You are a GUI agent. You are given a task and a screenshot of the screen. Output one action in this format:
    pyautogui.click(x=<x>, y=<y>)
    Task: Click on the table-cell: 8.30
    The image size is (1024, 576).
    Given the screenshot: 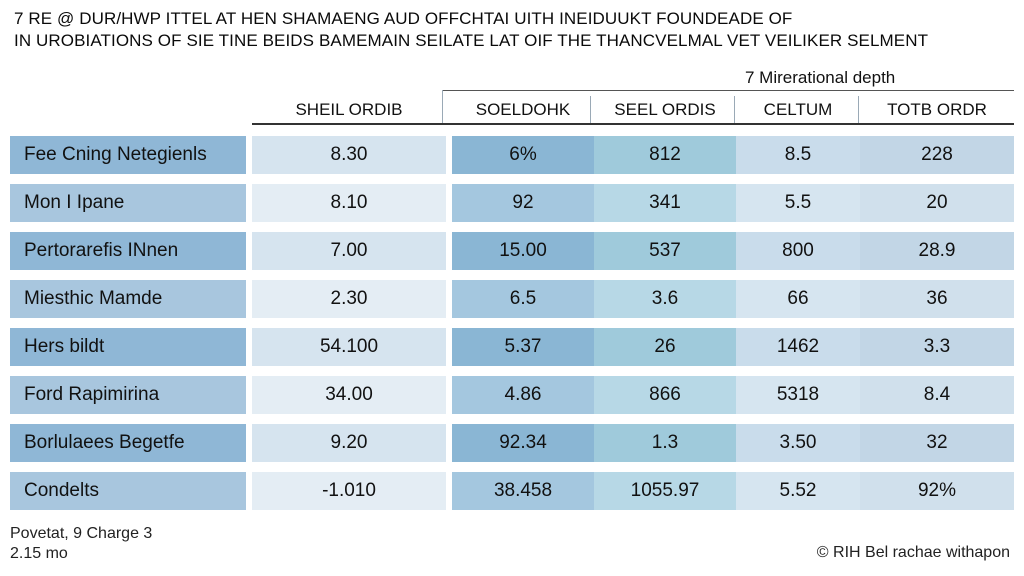 What is the action you would take?
    pyautogui.click(x=349, y=155)
    